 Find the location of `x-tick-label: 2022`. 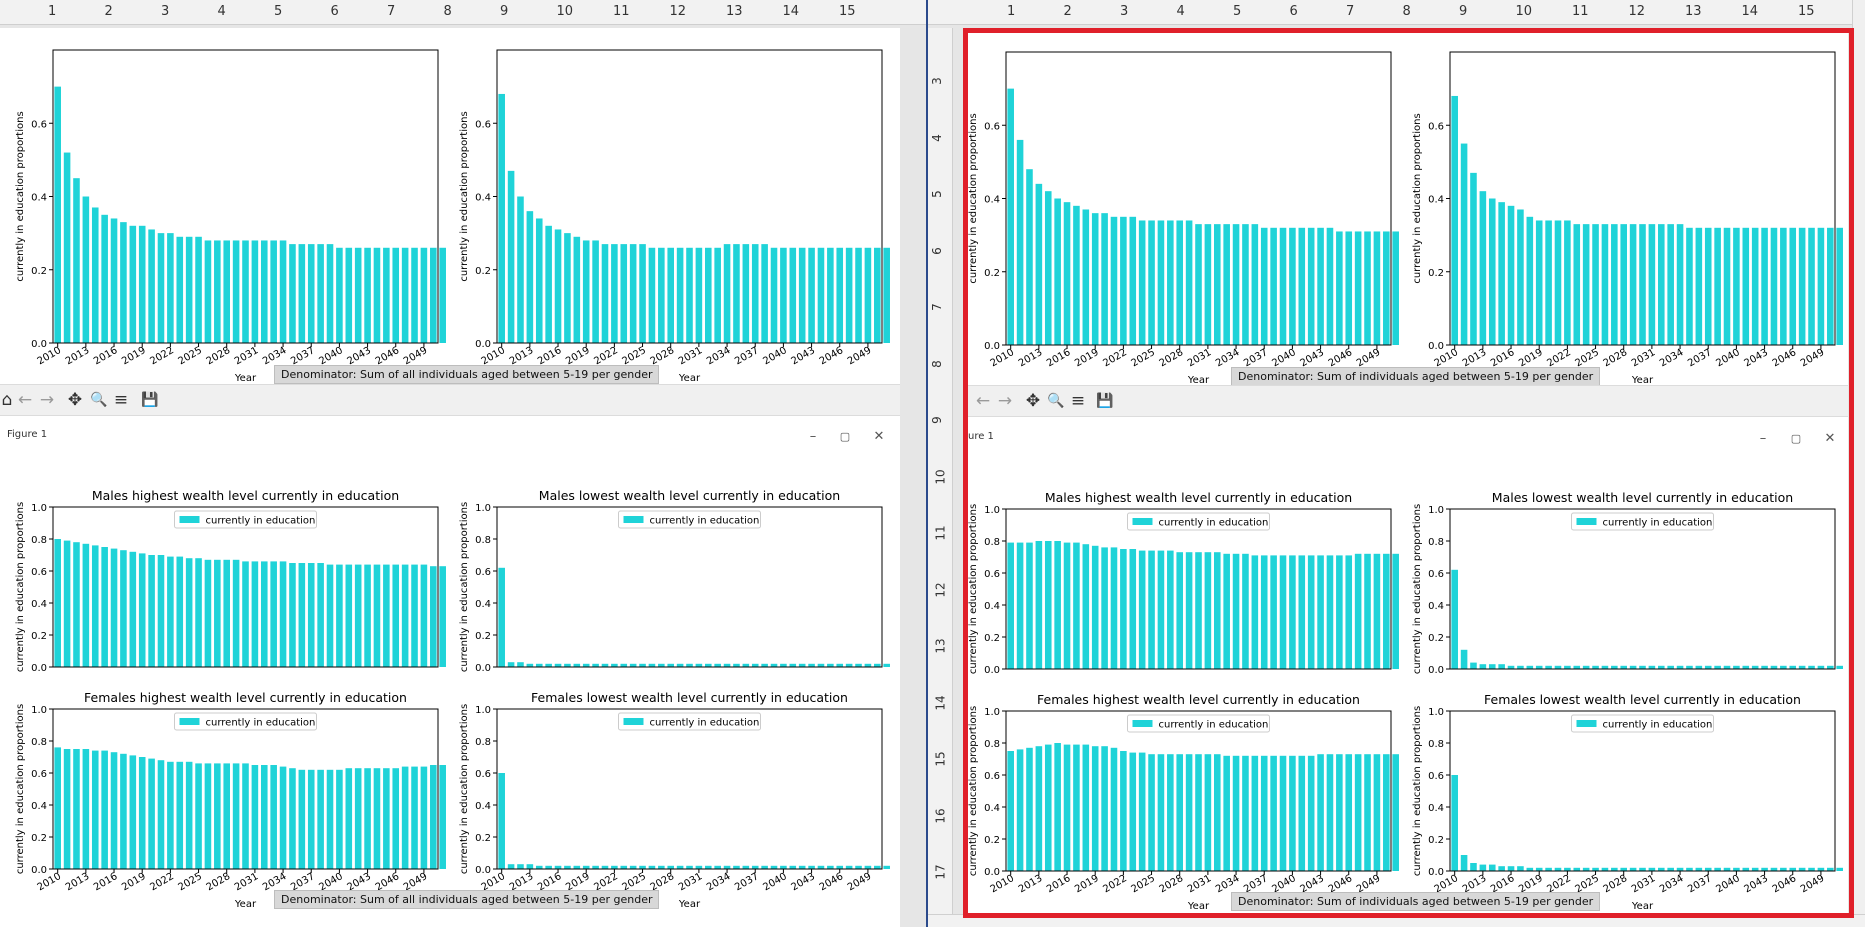

x-tick-label: 2022 is located at coordinates (162, 882).